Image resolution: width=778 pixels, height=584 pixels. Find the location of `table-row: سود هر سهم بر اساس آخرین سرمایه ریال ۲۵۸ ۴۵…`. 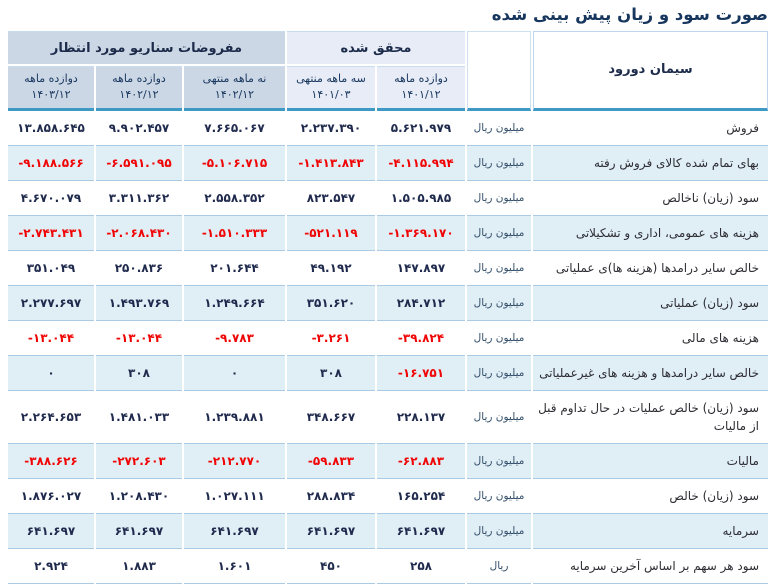

table-row: سود هر سهم بر اساس آخرین سرمایه ریال ۲۵۸ ۴۵… is located at coordinates (388, 566).